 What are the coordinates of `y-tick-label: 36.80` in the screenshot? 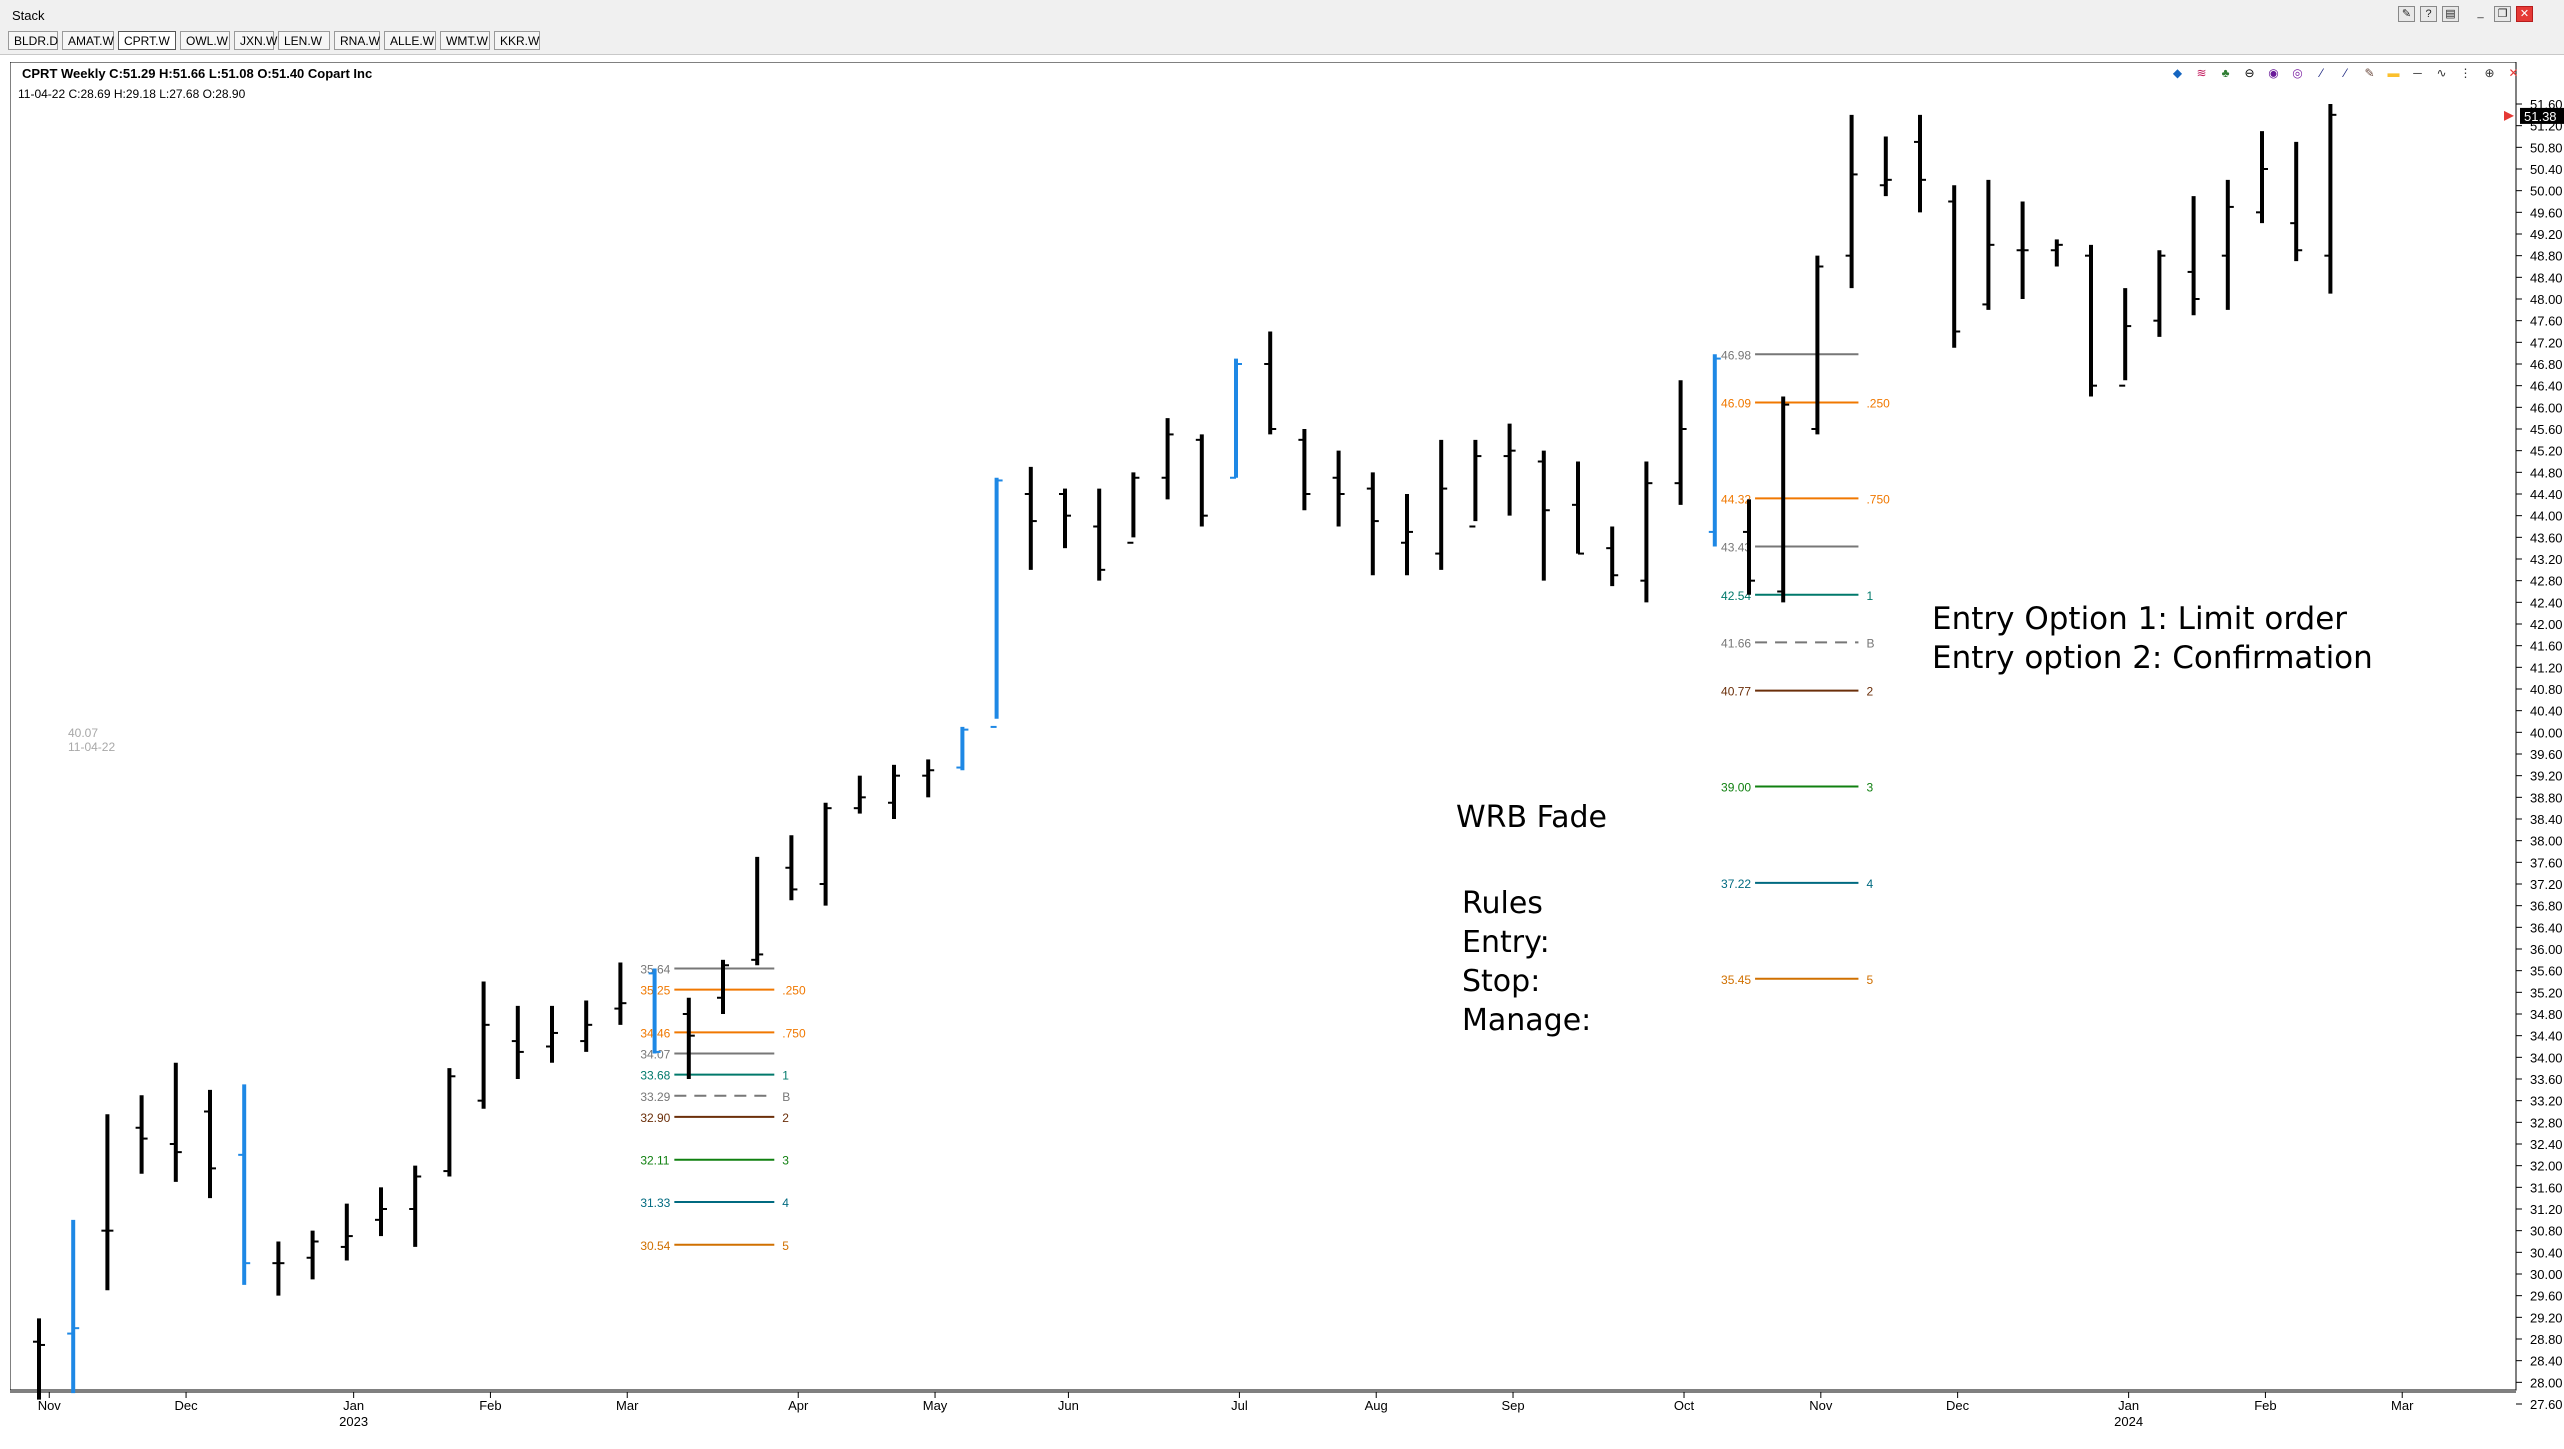 It's located at (2546, 906).